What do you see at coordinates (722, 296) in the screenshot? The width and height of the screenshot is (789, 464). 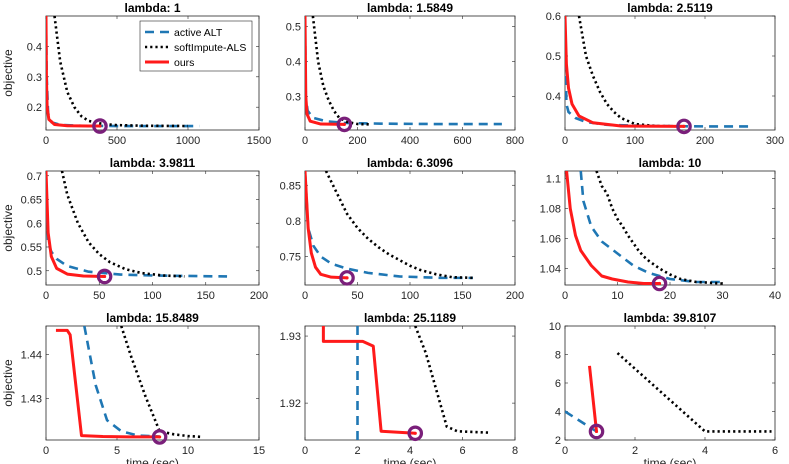 I see `x-tick-label: 30` at bounding box center [722, 296].